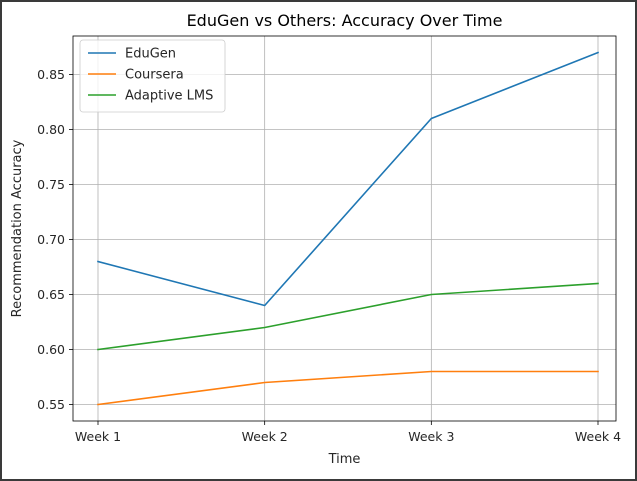 The image size is (637, 481). I want to click on legend-label-adaptive-lms: Adaptive LMS, so click(169, 96).